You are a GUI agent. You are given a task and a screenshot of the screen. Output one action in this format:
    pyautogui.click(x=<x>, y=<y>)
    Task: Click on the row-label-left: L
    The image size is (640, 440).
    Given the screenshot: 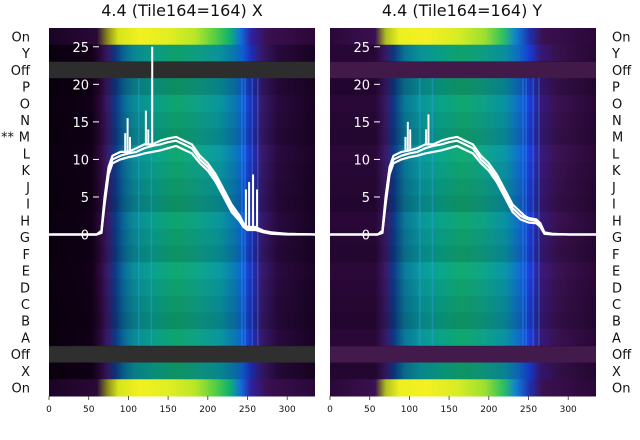 What is the action you would take?
    pyautogui.click(x=27, y=154)
    